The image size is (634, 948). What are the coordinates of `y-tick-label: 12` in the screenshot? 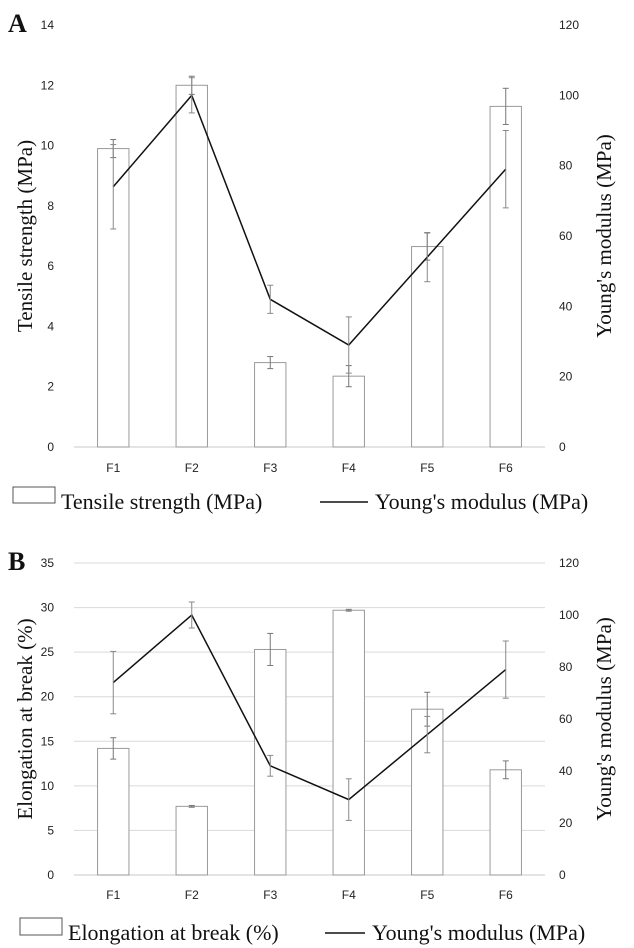 It's located at (48, 85).